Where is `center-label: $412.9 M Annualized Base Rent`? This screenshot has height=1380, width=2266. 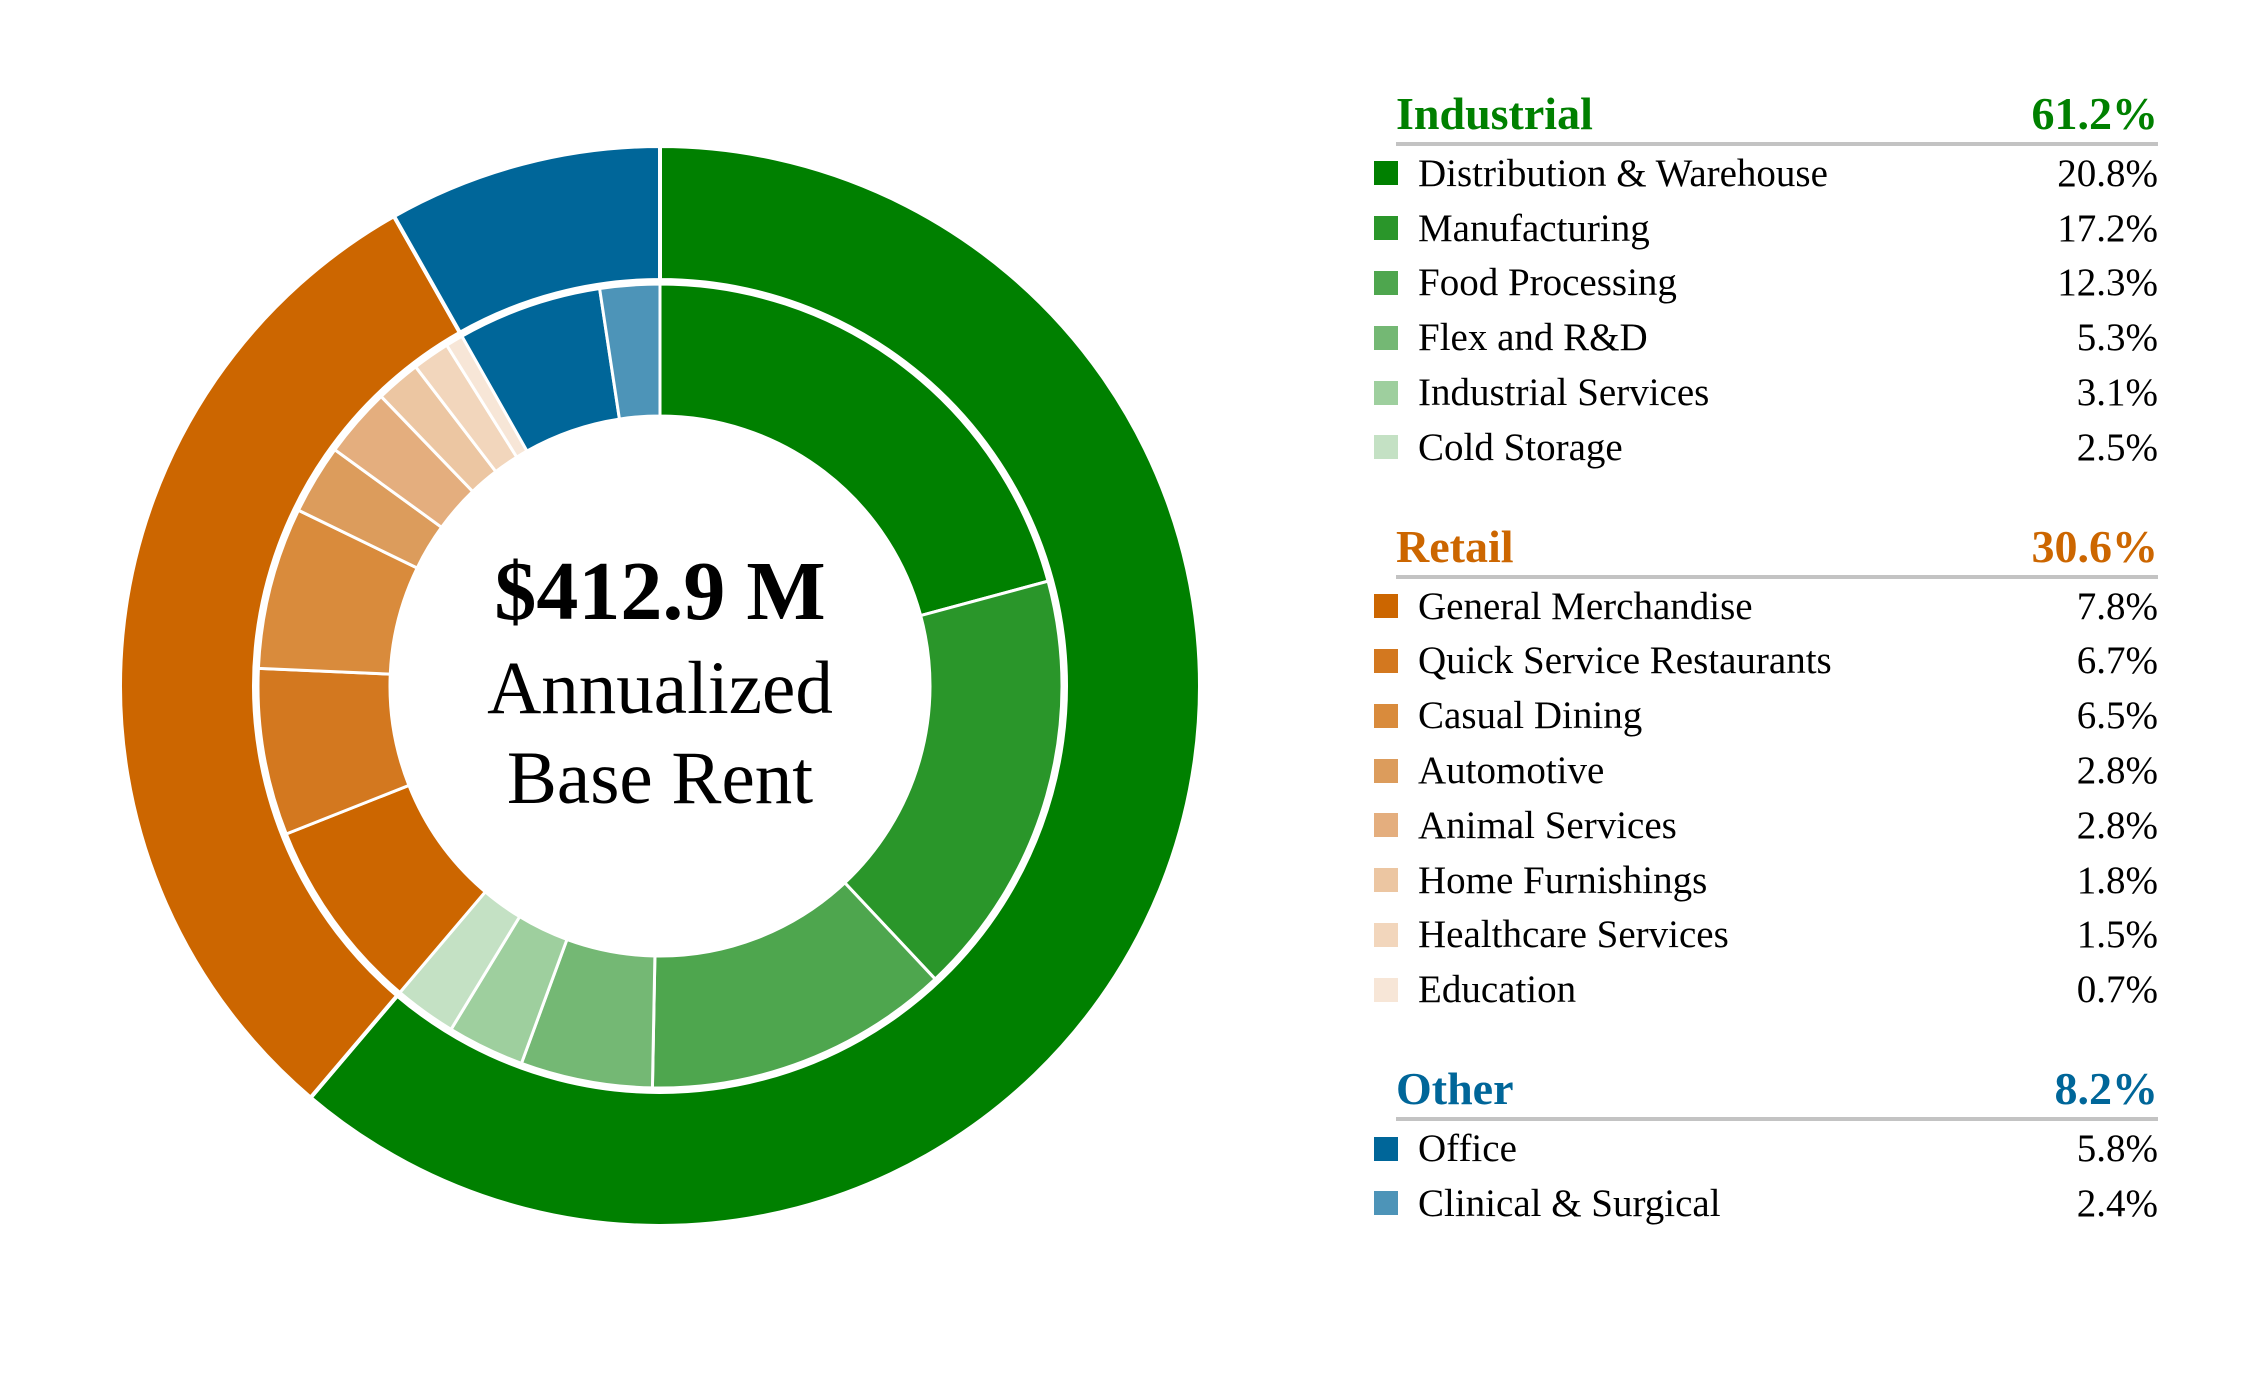 center-label: $412.9 M Annualized Base Rent is located at coordinates (660, 682).